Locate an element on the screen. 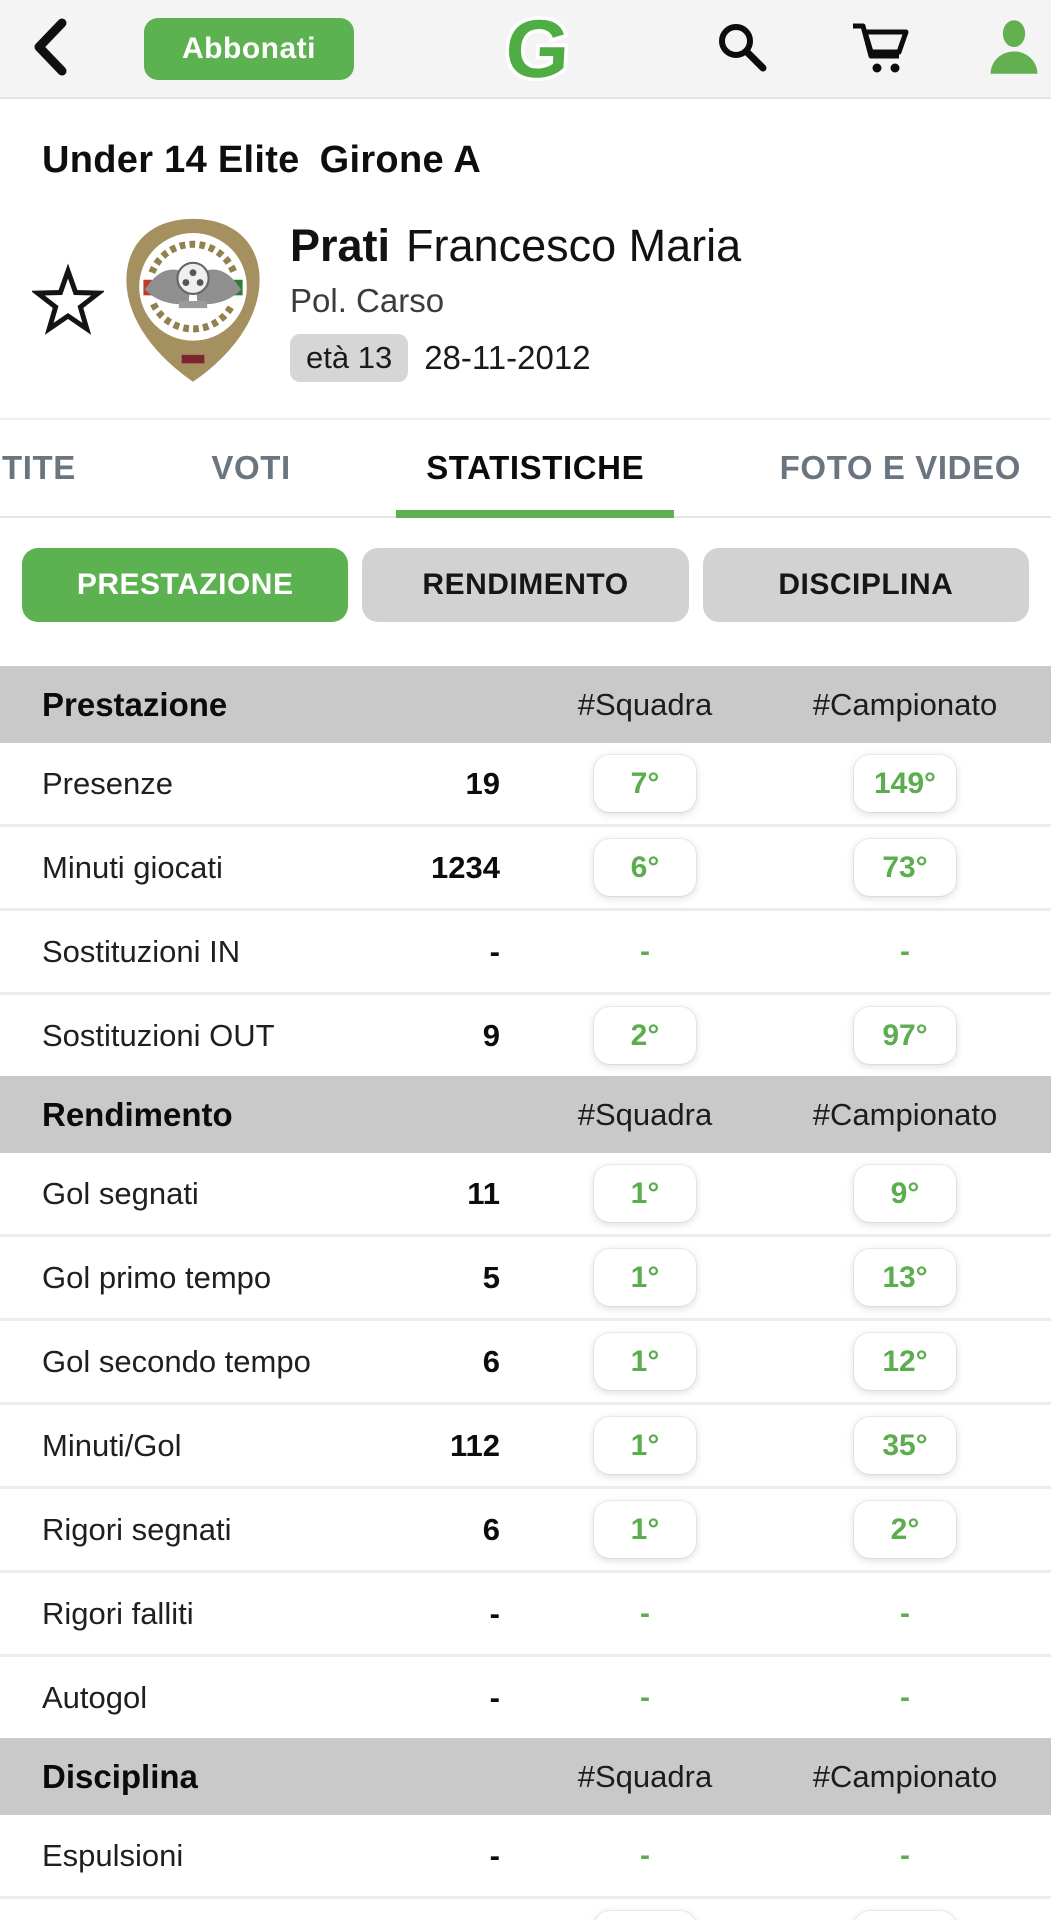 This screenshot has width=1051, height=1920. rank-campionato-chip: 9° is located at coordinates (905, 1193).